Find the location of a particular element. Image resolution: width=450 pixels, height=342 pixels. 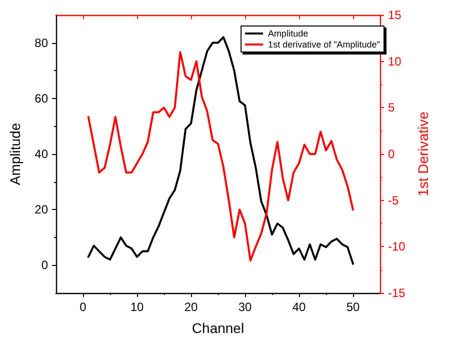

x-tick-label: 40 is located at coordinates (299, 307).